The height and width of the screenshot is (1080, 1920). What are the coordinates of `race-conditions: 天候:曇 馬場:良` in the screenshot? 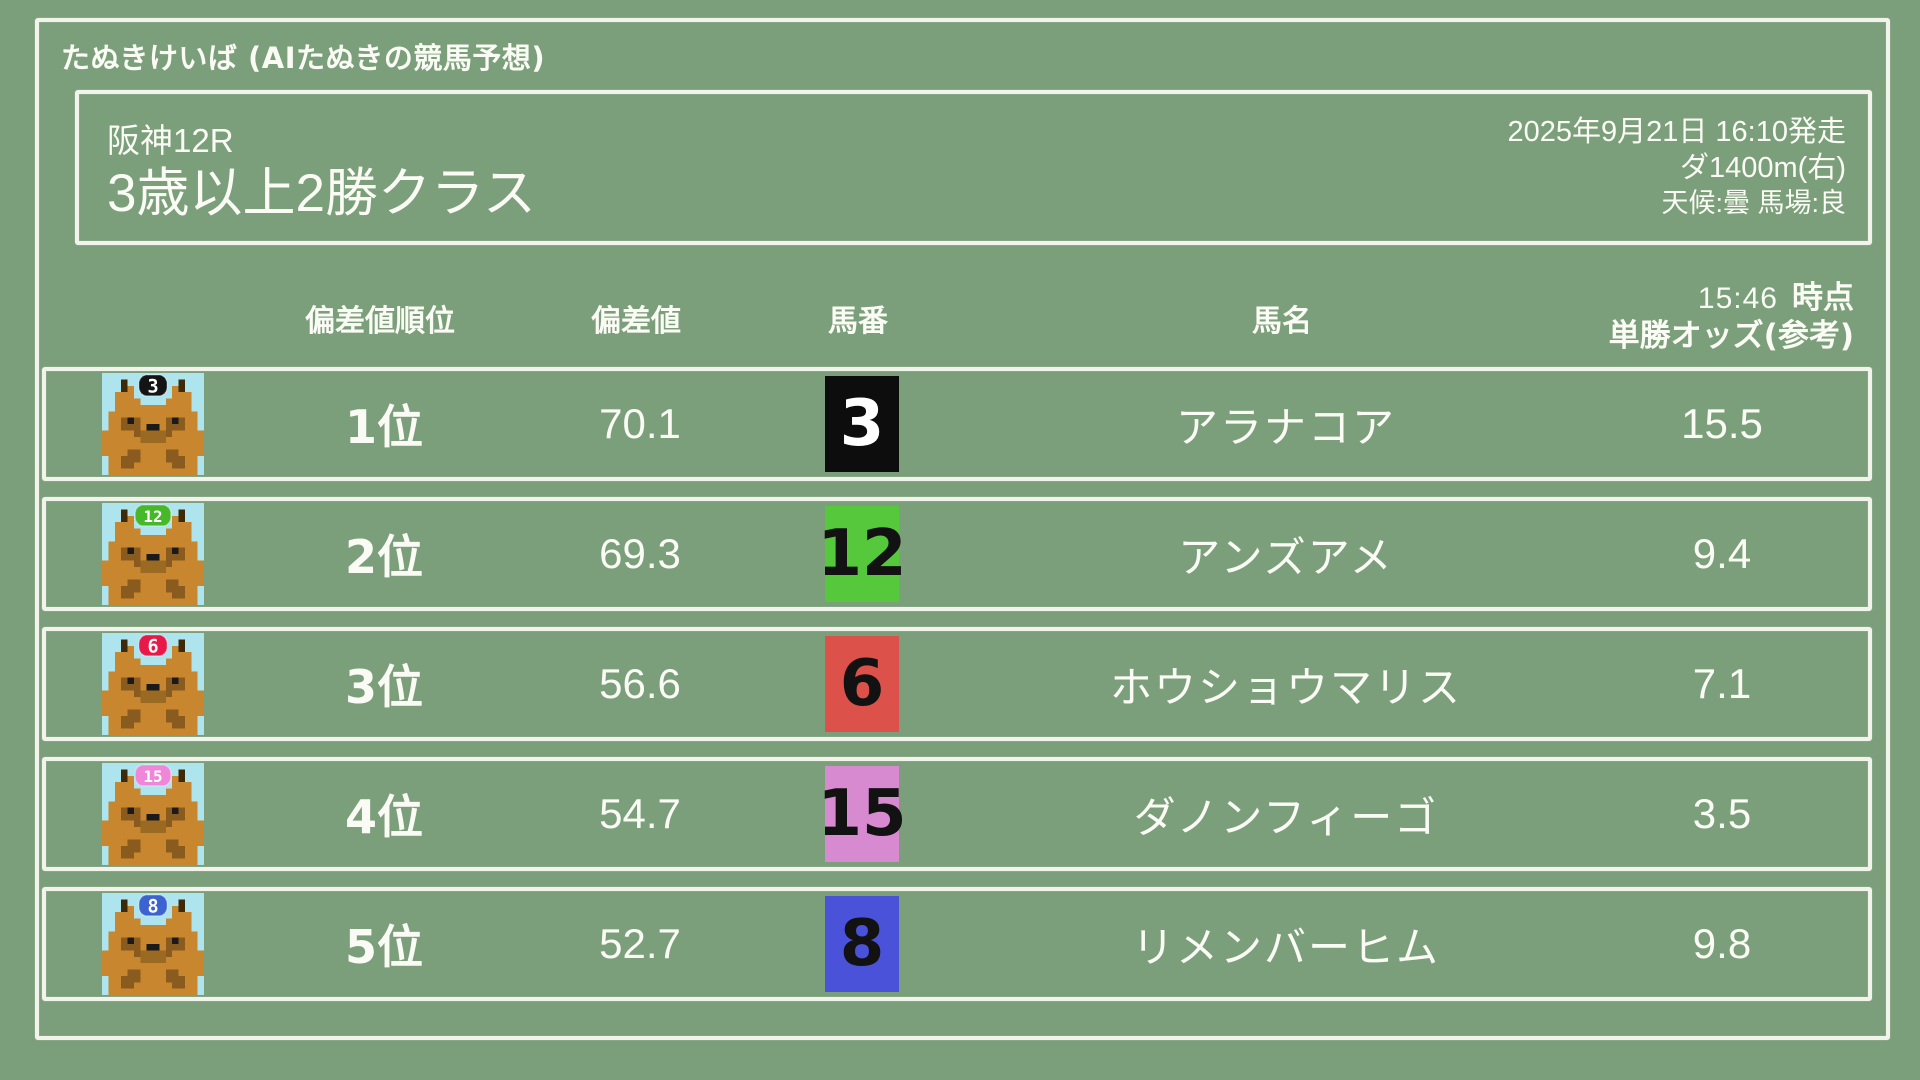 It's located at (1753, 203).